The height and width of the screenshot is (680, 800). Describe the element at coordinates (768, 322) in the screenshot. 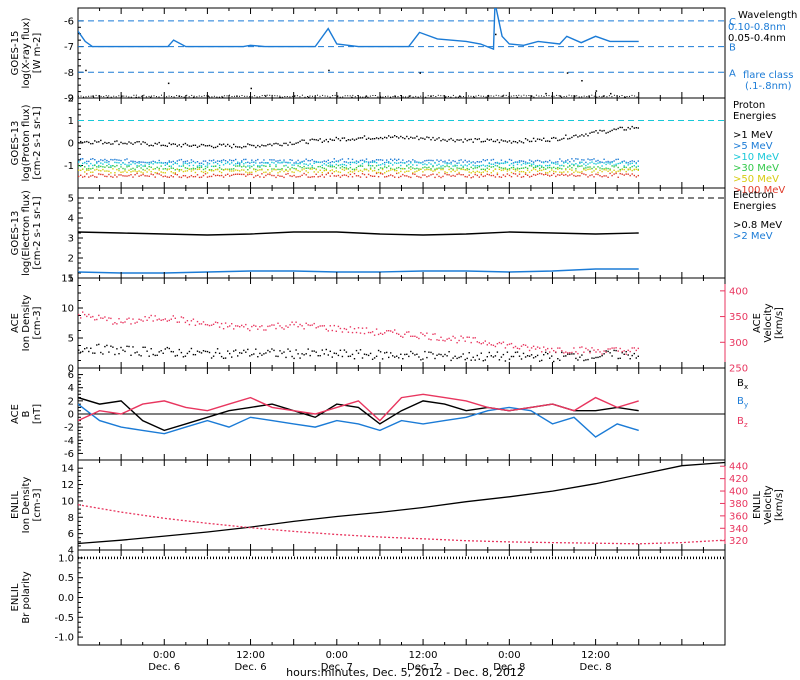

I see `right-axis-title-line: Velocity` at that location.